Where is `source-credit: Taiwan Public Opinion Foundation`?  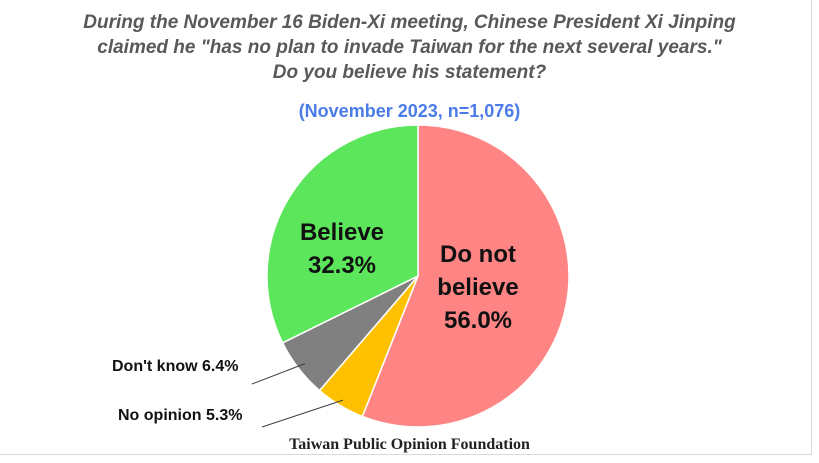 source-credit: Taiwan Public Opinion Foundation is located at coordinates (409, 444).